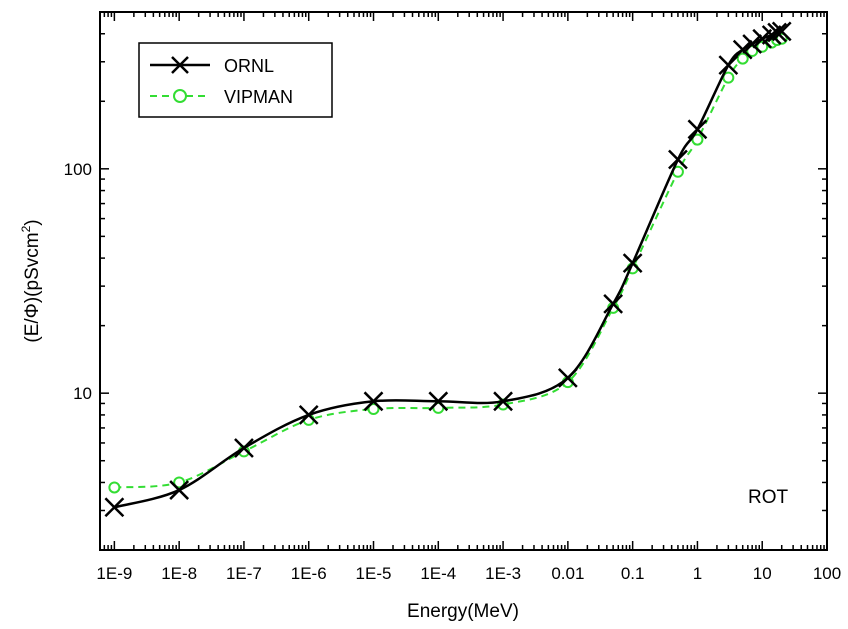  I want to click on x-tick-label: 0.1, so click(633, 573).